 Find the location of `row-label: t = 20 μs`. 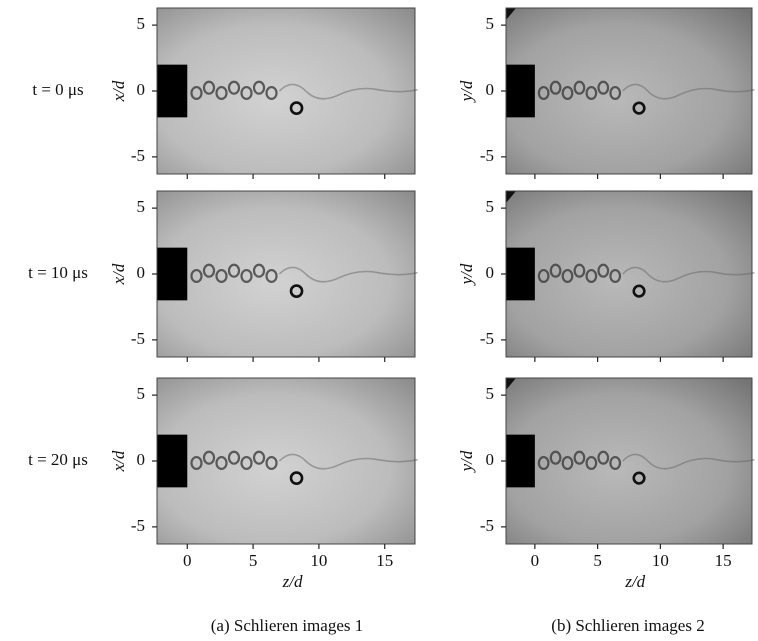

row-label: t = 20 μs is located at coordinates (58, 459).